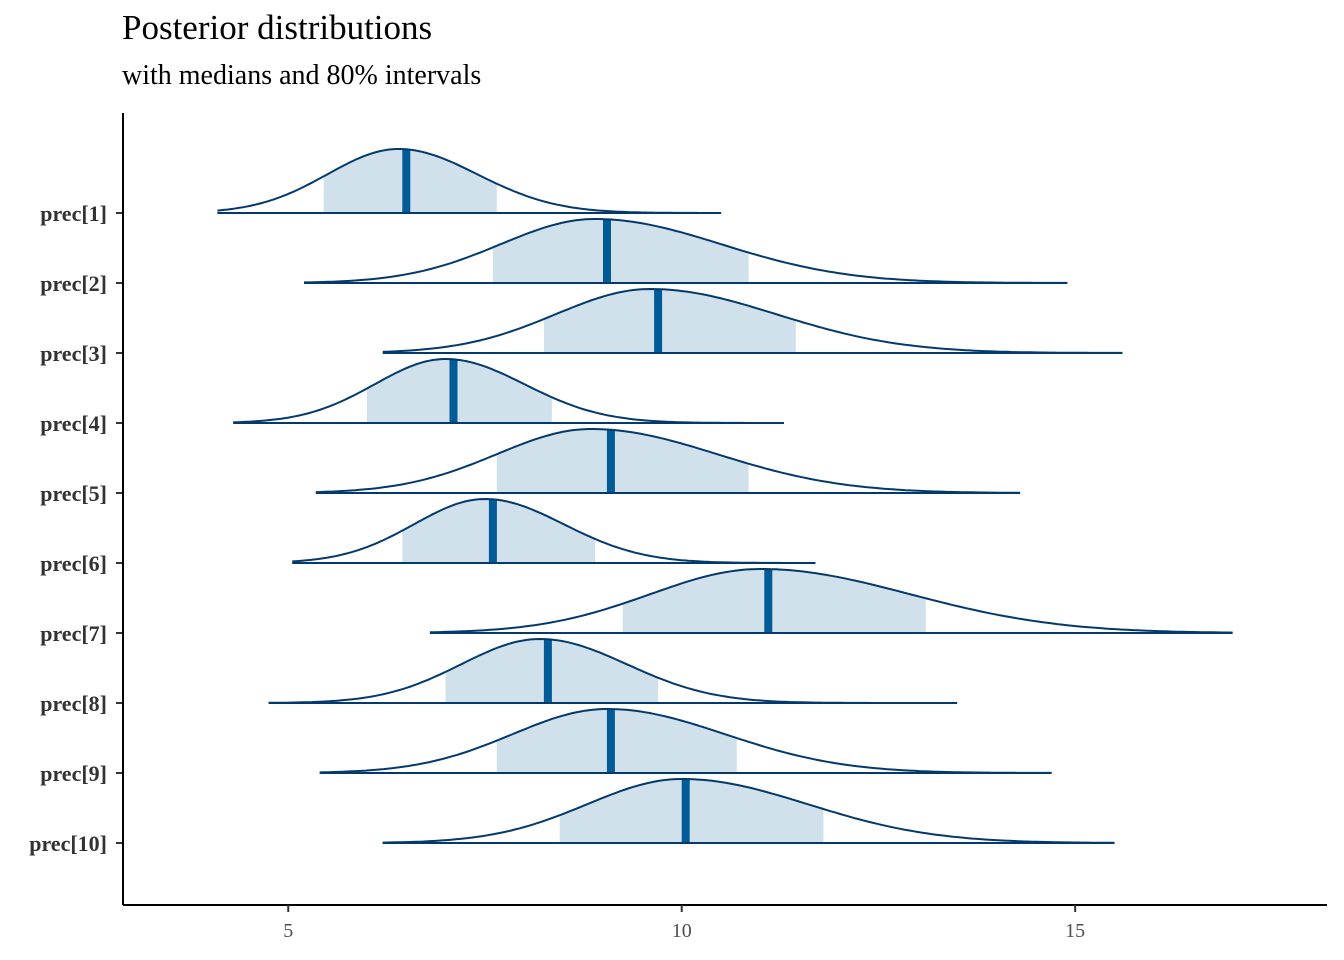  Describe the element at coordinates (73, 213) in the screenshot. I see `y-tick-label-1: prec[1]` at that location.